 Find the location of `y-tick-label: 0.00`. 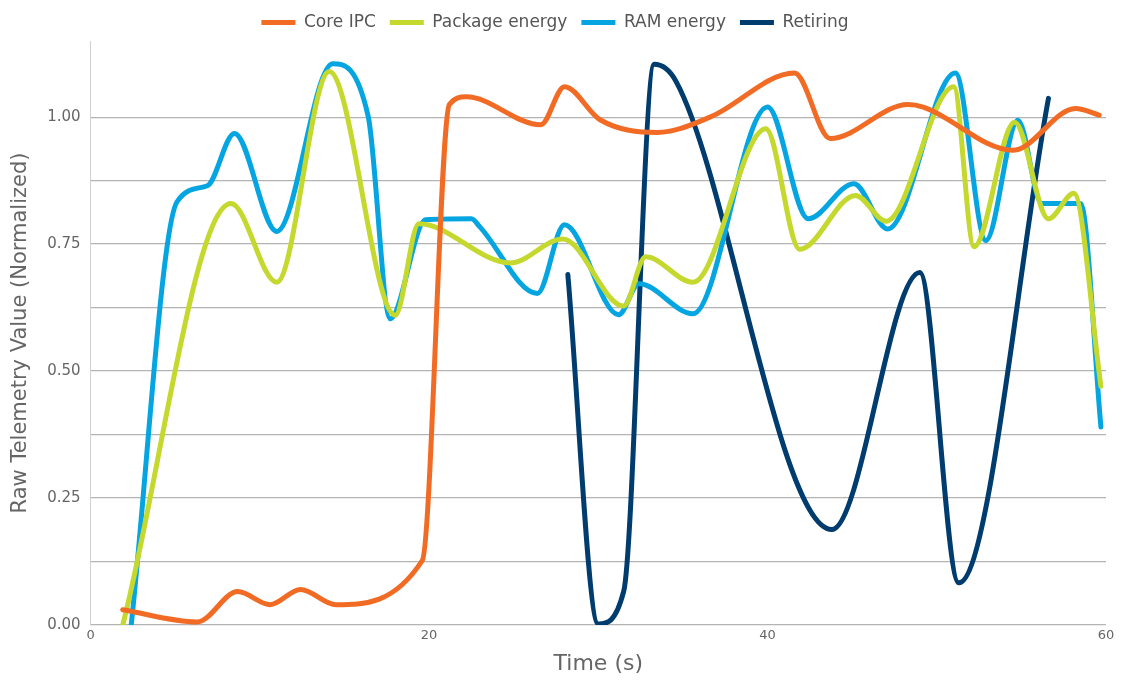

y-tick-label: 0.00 is located at coordinates (64, 623).